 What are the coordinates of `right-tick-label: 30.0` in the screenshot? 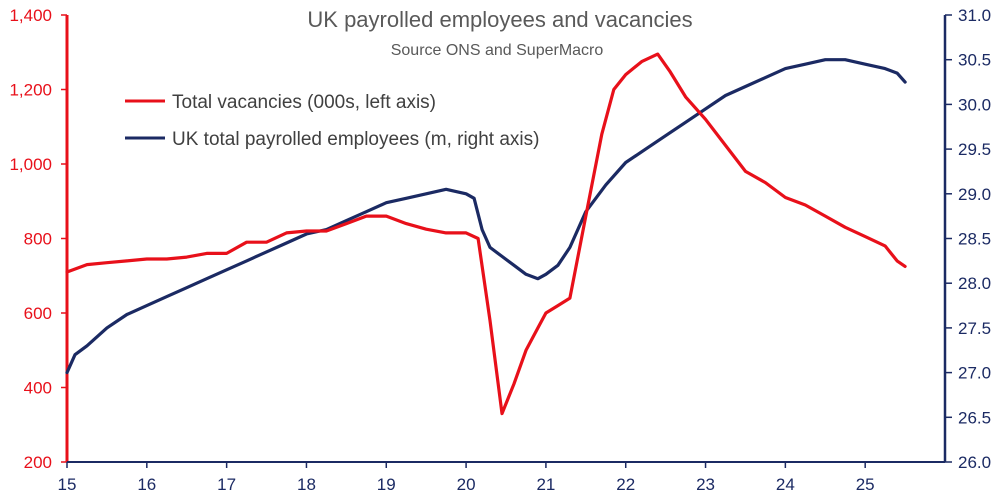 It's located at (974, 104).